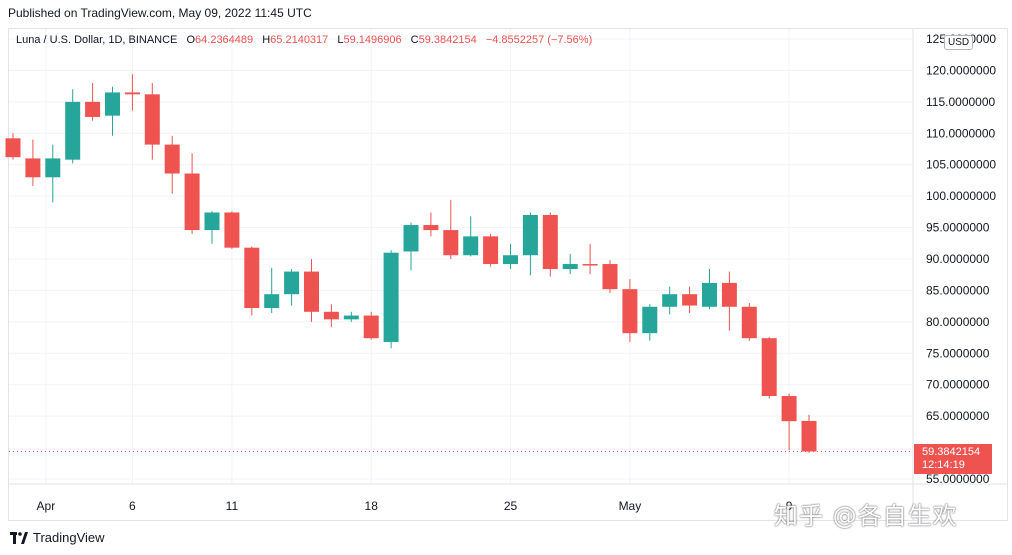 The image size is (1012, 555). What do you see at coordinates (372, 40) in the screenshot?
I see `low-value: 59.1496906` at bounding box center [372, 40].